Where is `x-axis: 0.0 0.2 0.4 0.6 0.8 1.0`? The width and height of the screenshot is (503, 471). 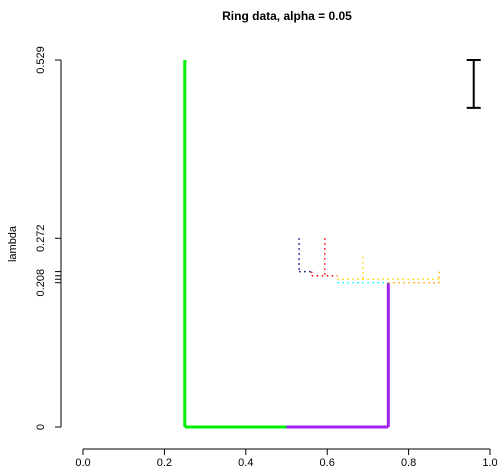
x-axis: 0.0 0.2 0.4 0.6 0.8 1.0 is located at coordinates (286, 458).